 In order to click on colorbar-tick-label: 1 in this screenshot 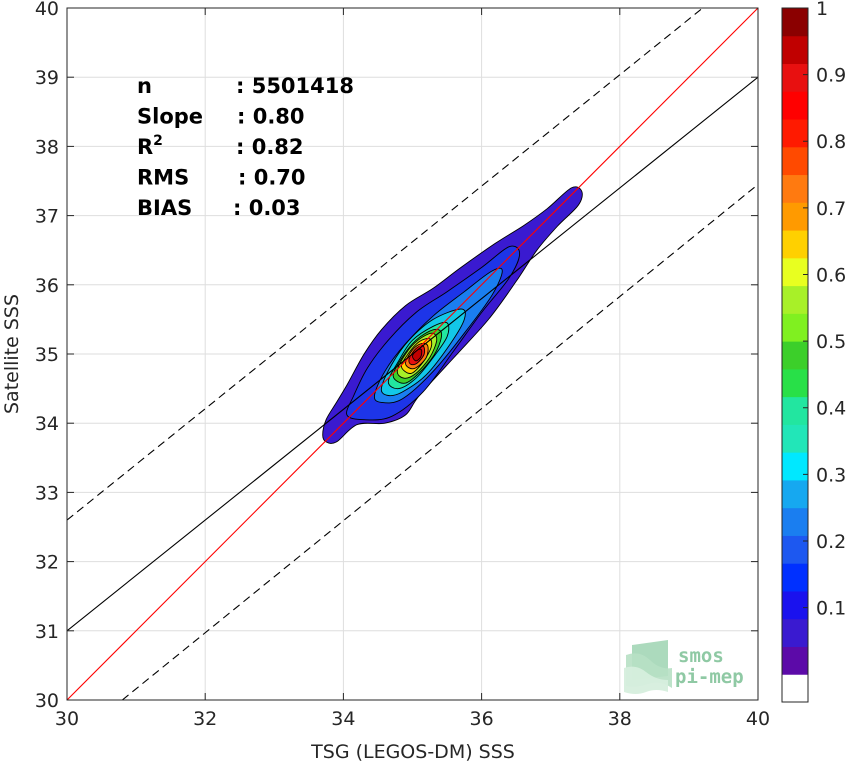, I will do `click(822, 10)`.